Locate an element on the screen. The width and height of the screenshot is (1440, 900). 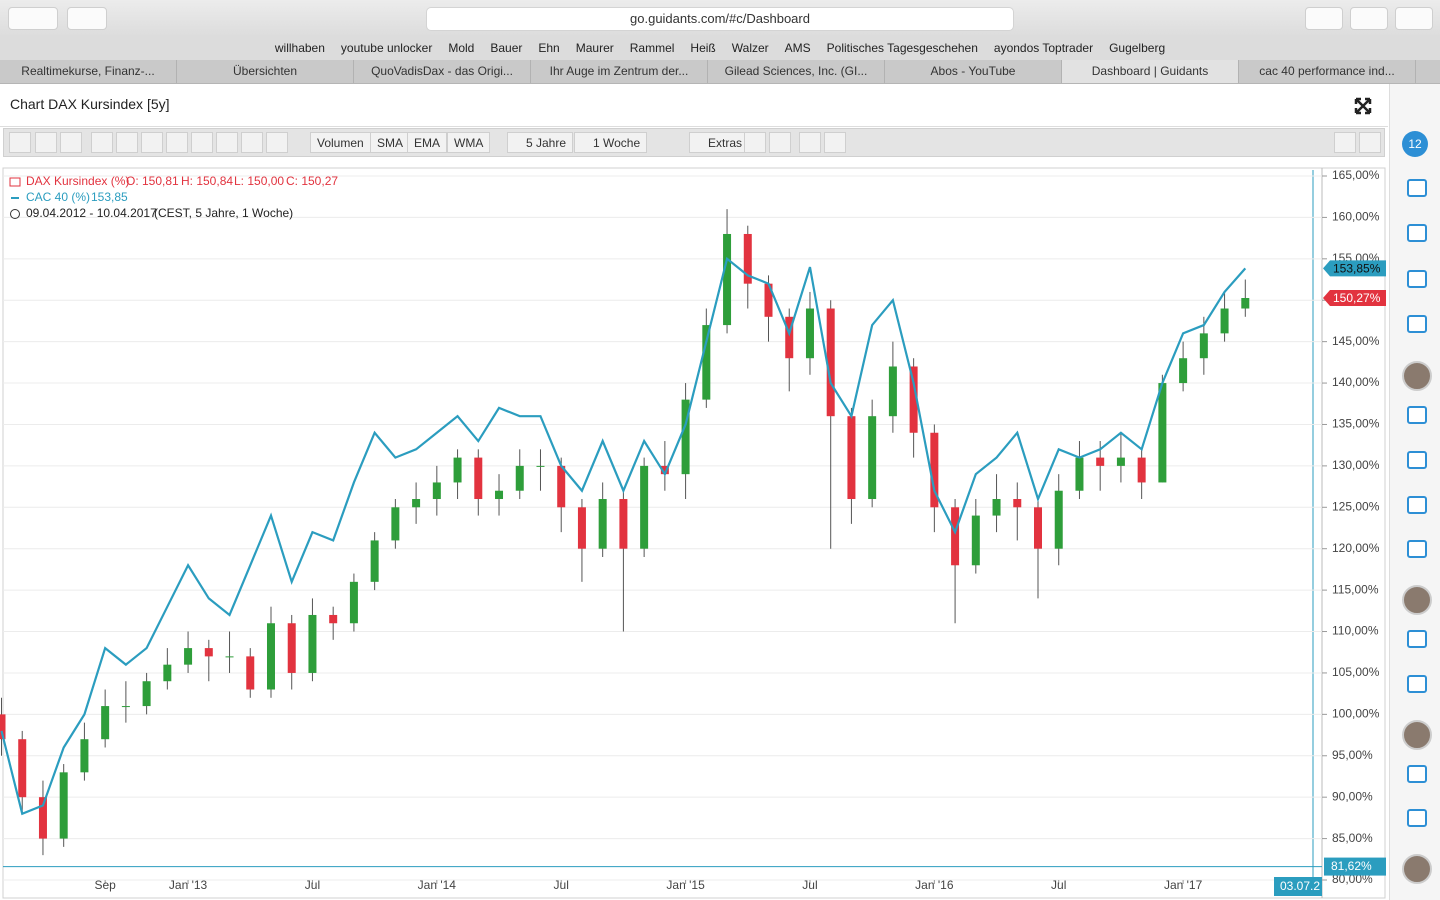
legend-label: DAX Kursindex (%) is located at coordinates (77, 181).